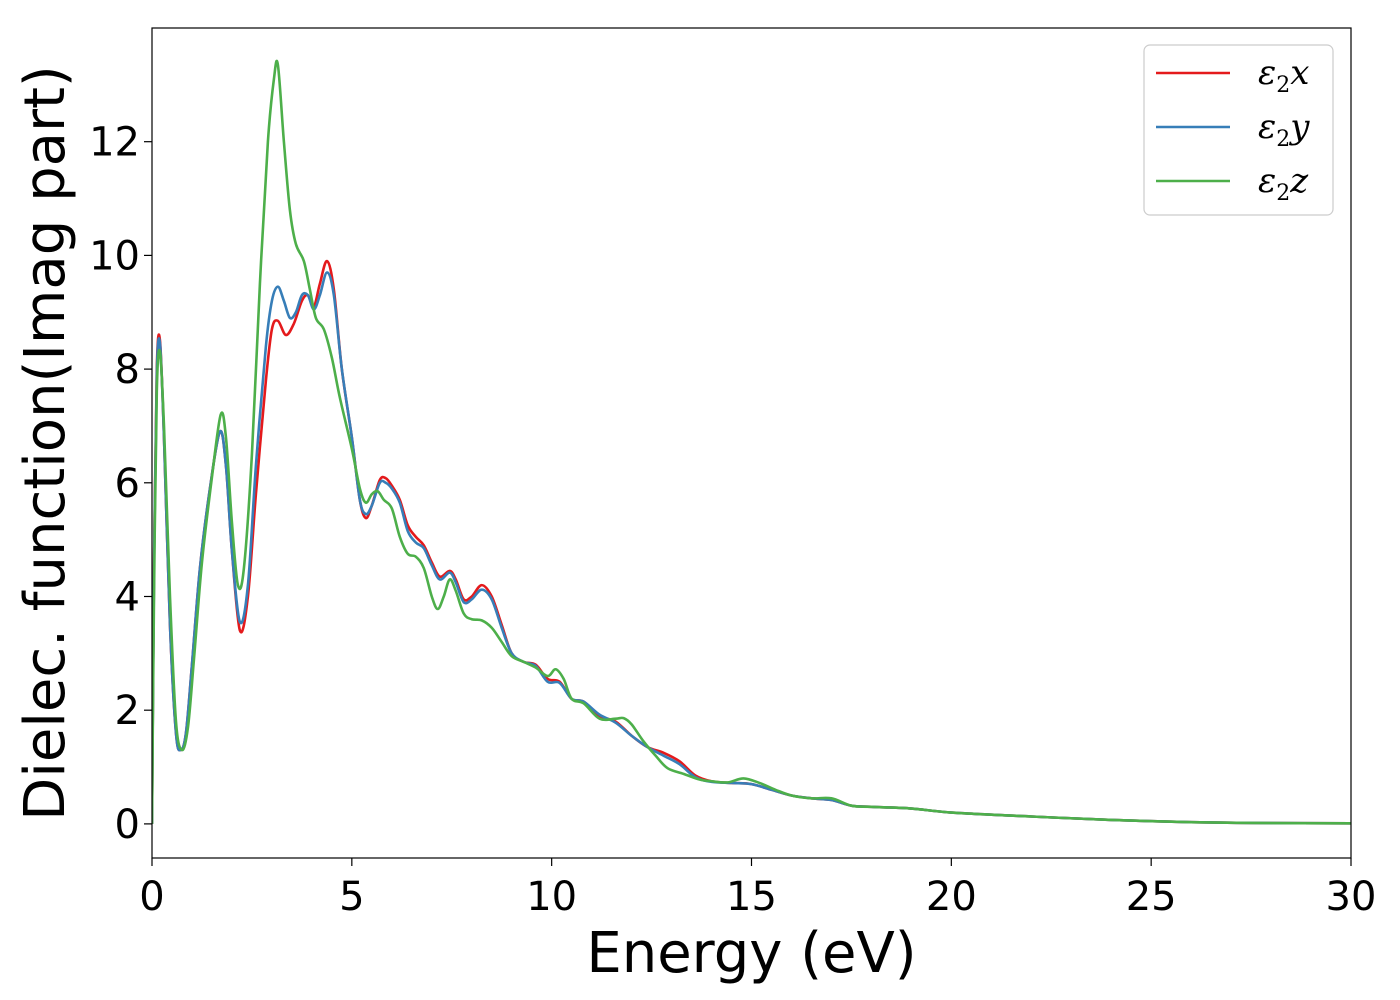  Describe the element at coordinates (1232, 183) in the screenshot. I see `legend-item-z: ε2z` at that location.